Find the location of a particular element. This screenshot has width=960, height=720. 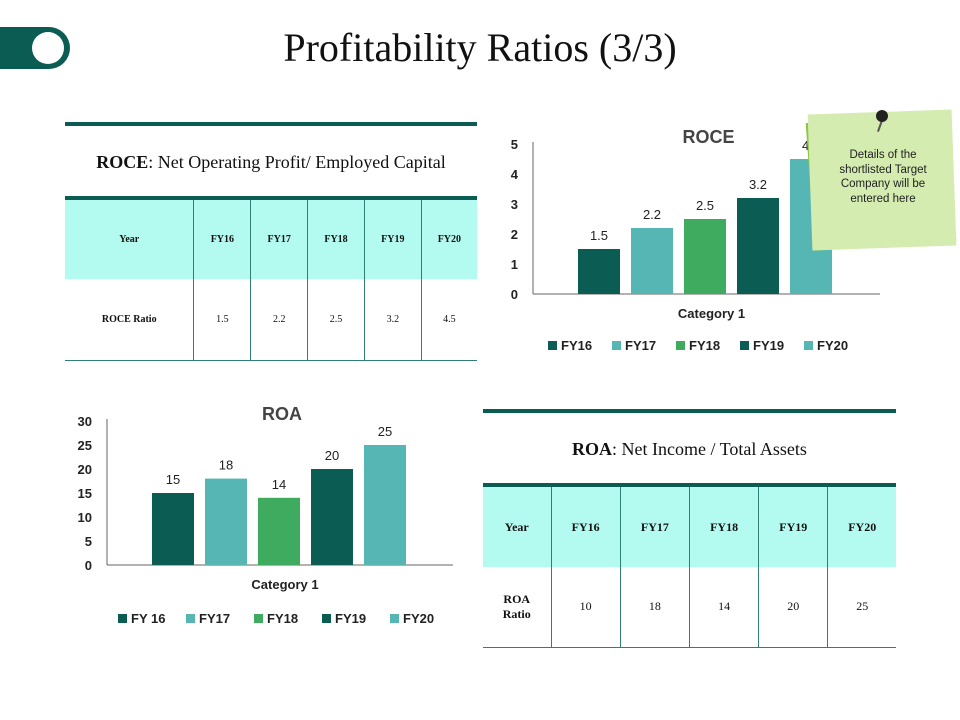

roce-legend-label: FY19 is located at coordinates (768, 345).